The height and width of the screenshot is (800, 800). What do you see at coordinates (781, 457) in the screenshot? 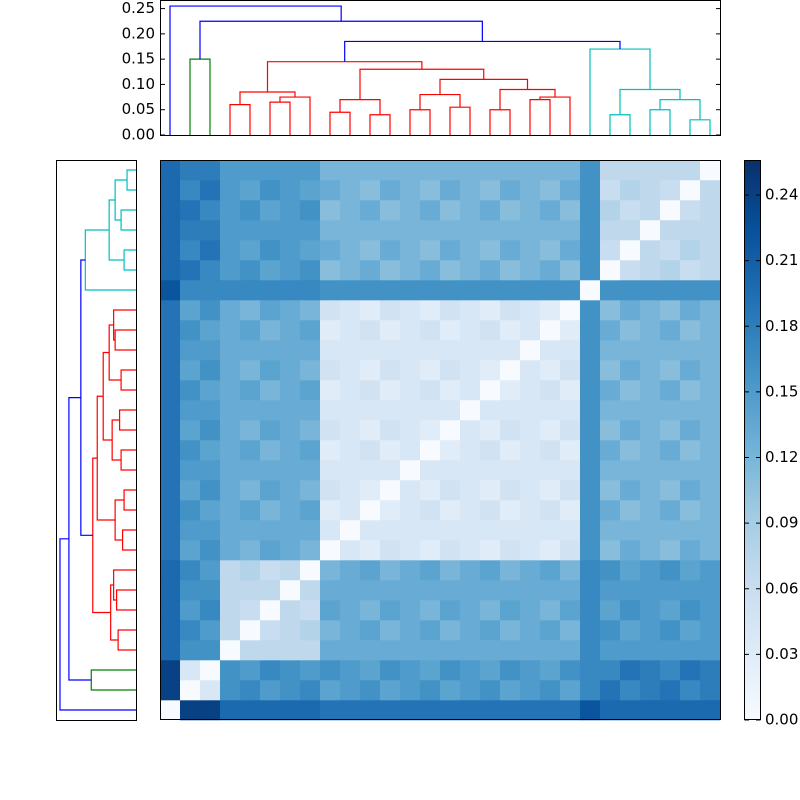
I see `colorbar-tick-label: 0.12` at bounding box center [781, 457].